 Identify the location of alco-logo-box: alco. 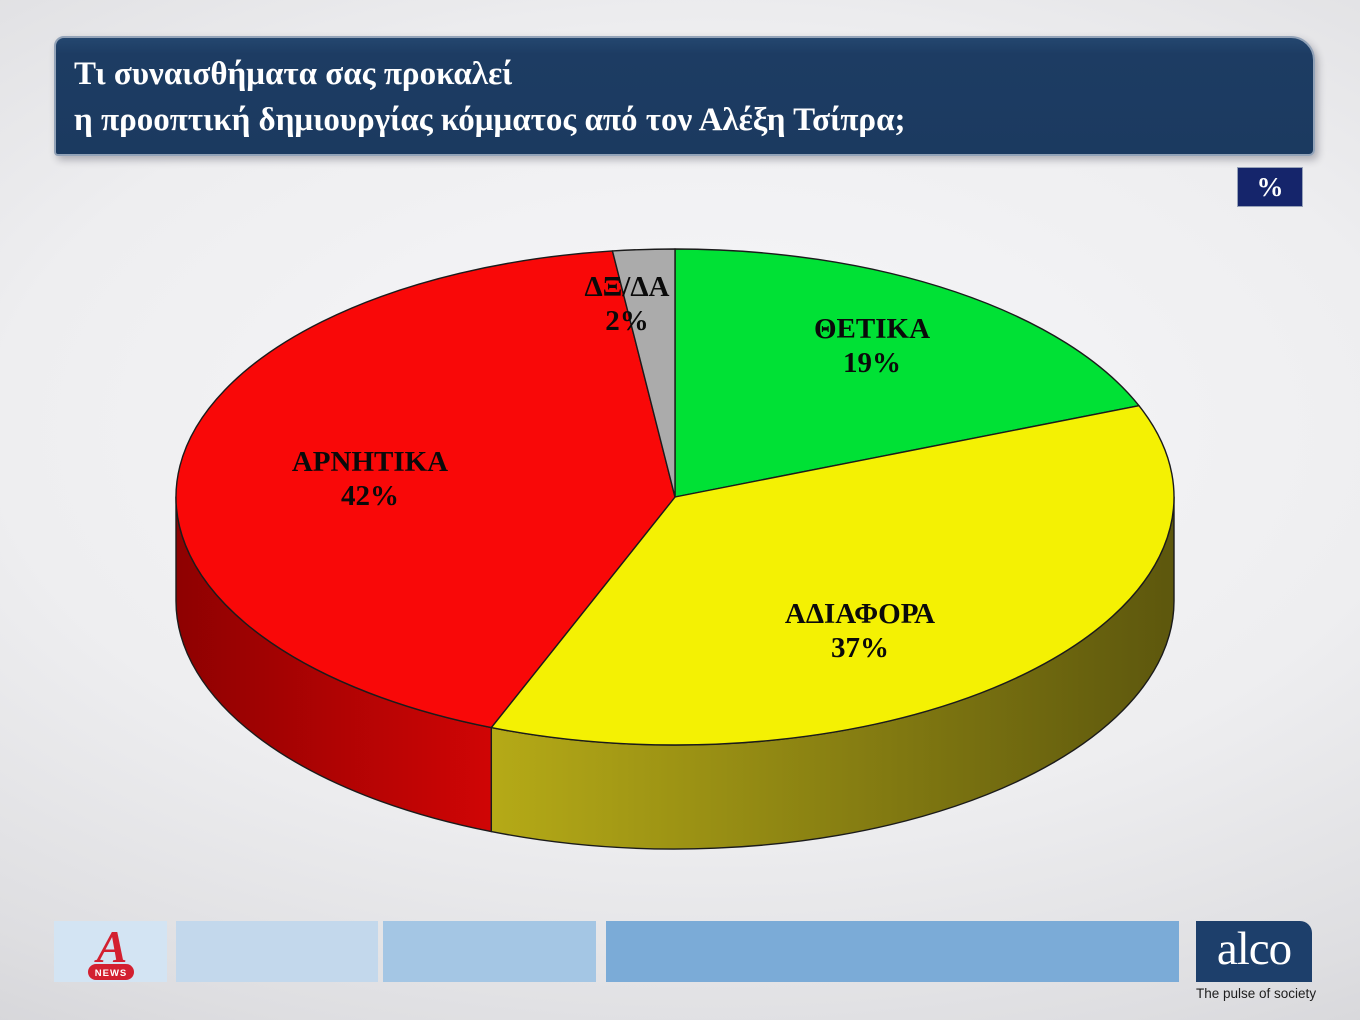
(1254, 951).